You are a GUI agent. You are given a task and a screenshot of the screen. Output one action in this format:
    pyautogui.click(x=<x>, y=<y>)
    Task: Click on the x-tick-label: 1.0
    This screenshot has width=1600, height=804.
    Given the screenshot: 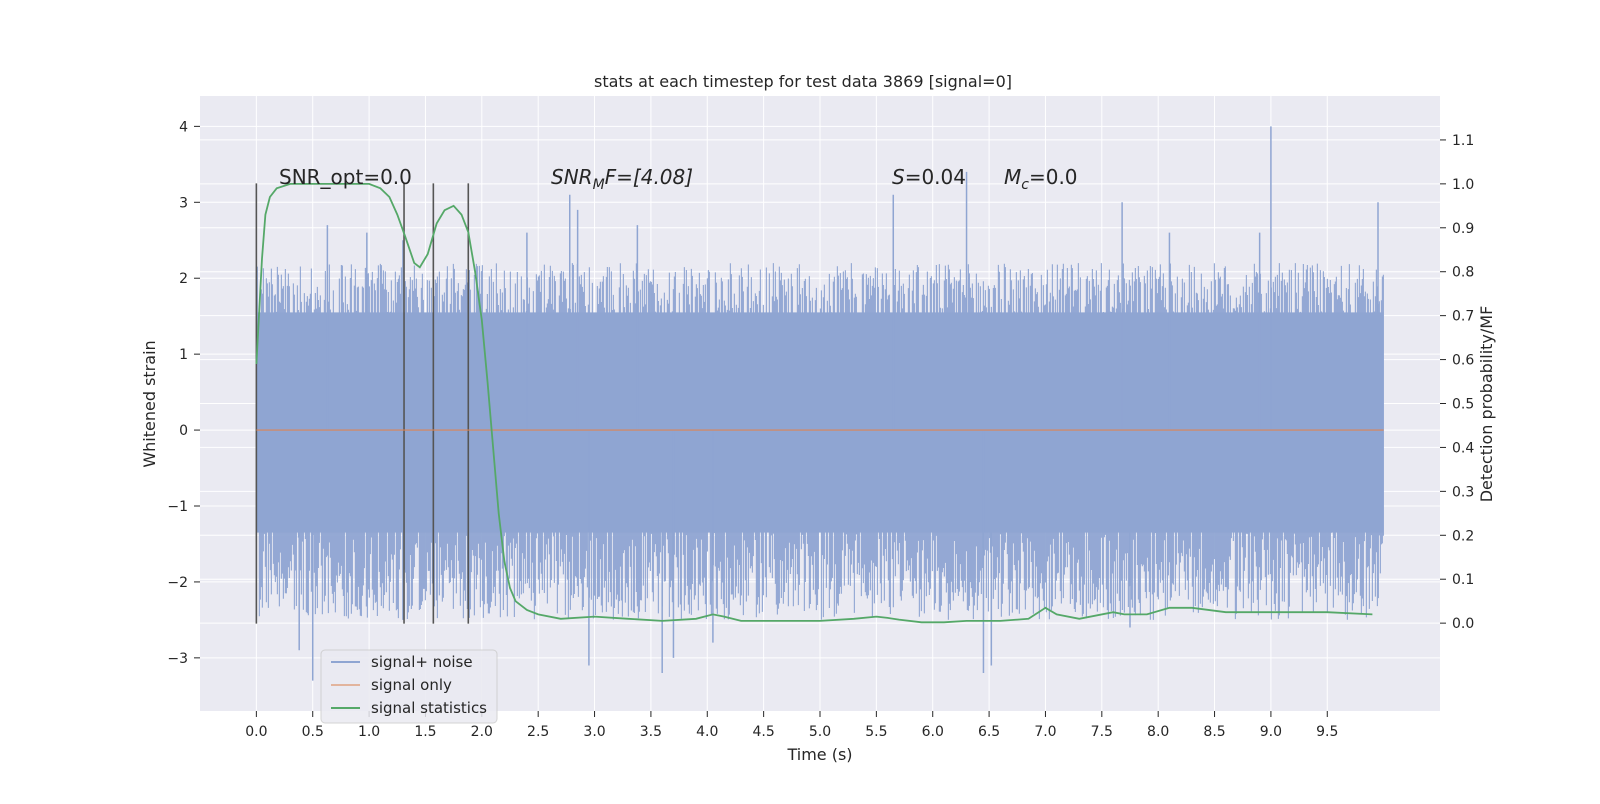 What is the action you would take?
    pyautogui.click(x=369, y=732)
    